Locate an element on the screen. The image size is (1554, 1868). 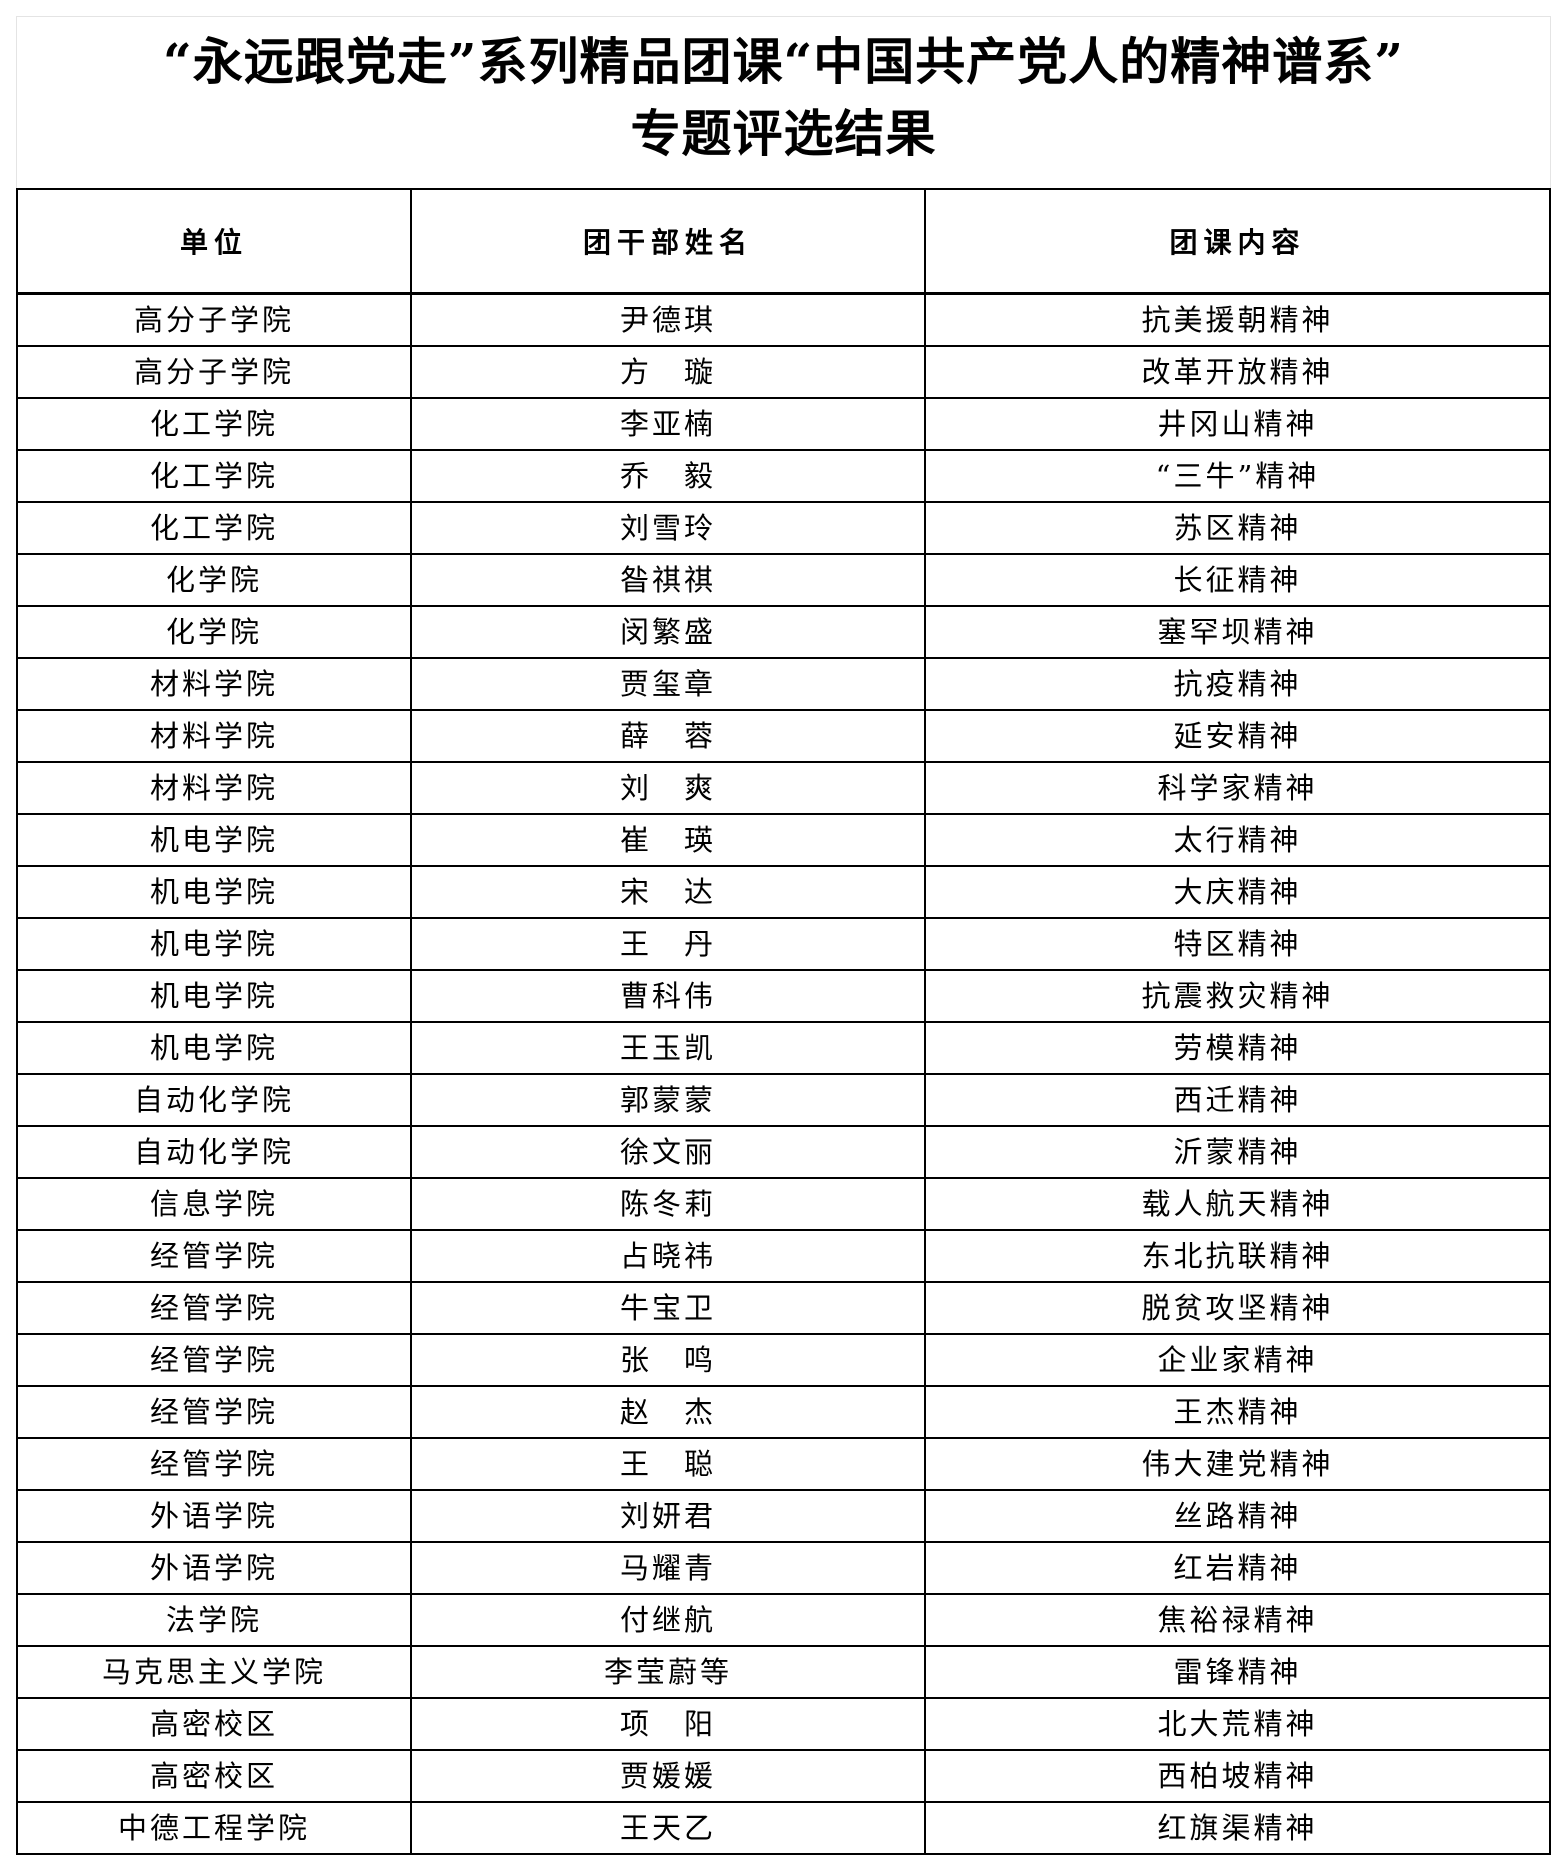
cell-name: 乔 毅 is located at coordinates (668, 476).